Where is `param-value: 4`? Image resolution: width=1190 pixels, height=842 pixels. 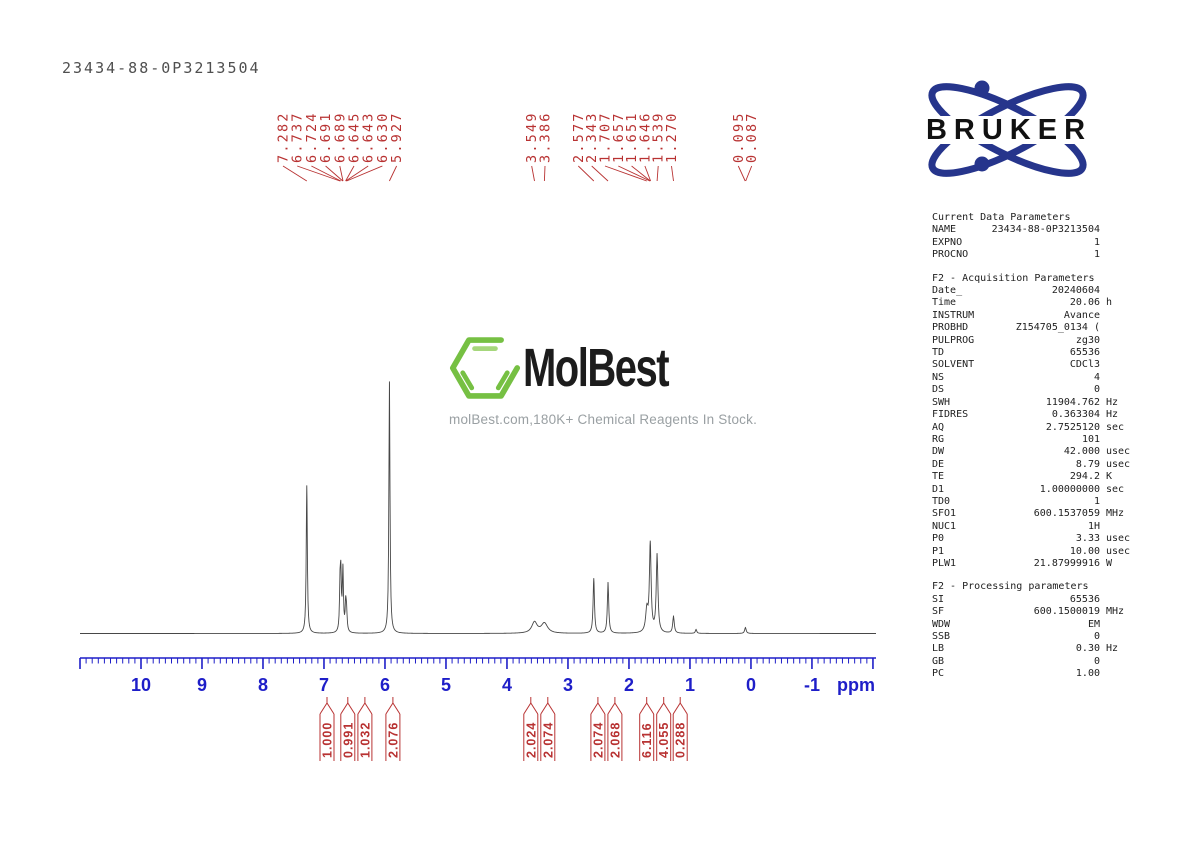 param-value: 4 is located at coordinates (1096, 377).